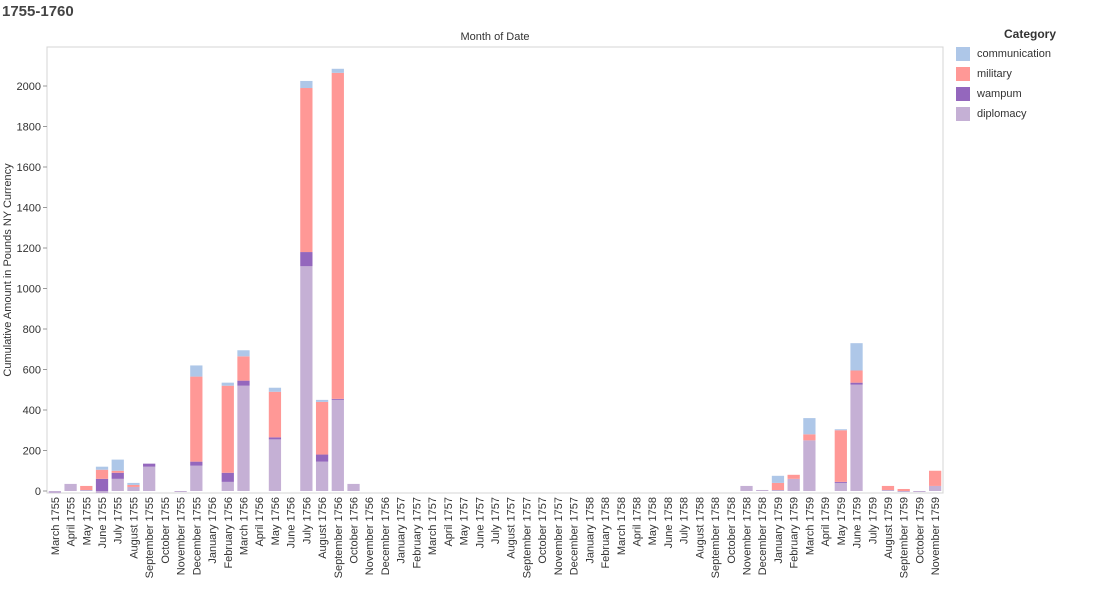  What do you see at coordinates (653, 521) in the screenshot?
I see `x-tick-label: May 1758` at bounding box center [653, 521].